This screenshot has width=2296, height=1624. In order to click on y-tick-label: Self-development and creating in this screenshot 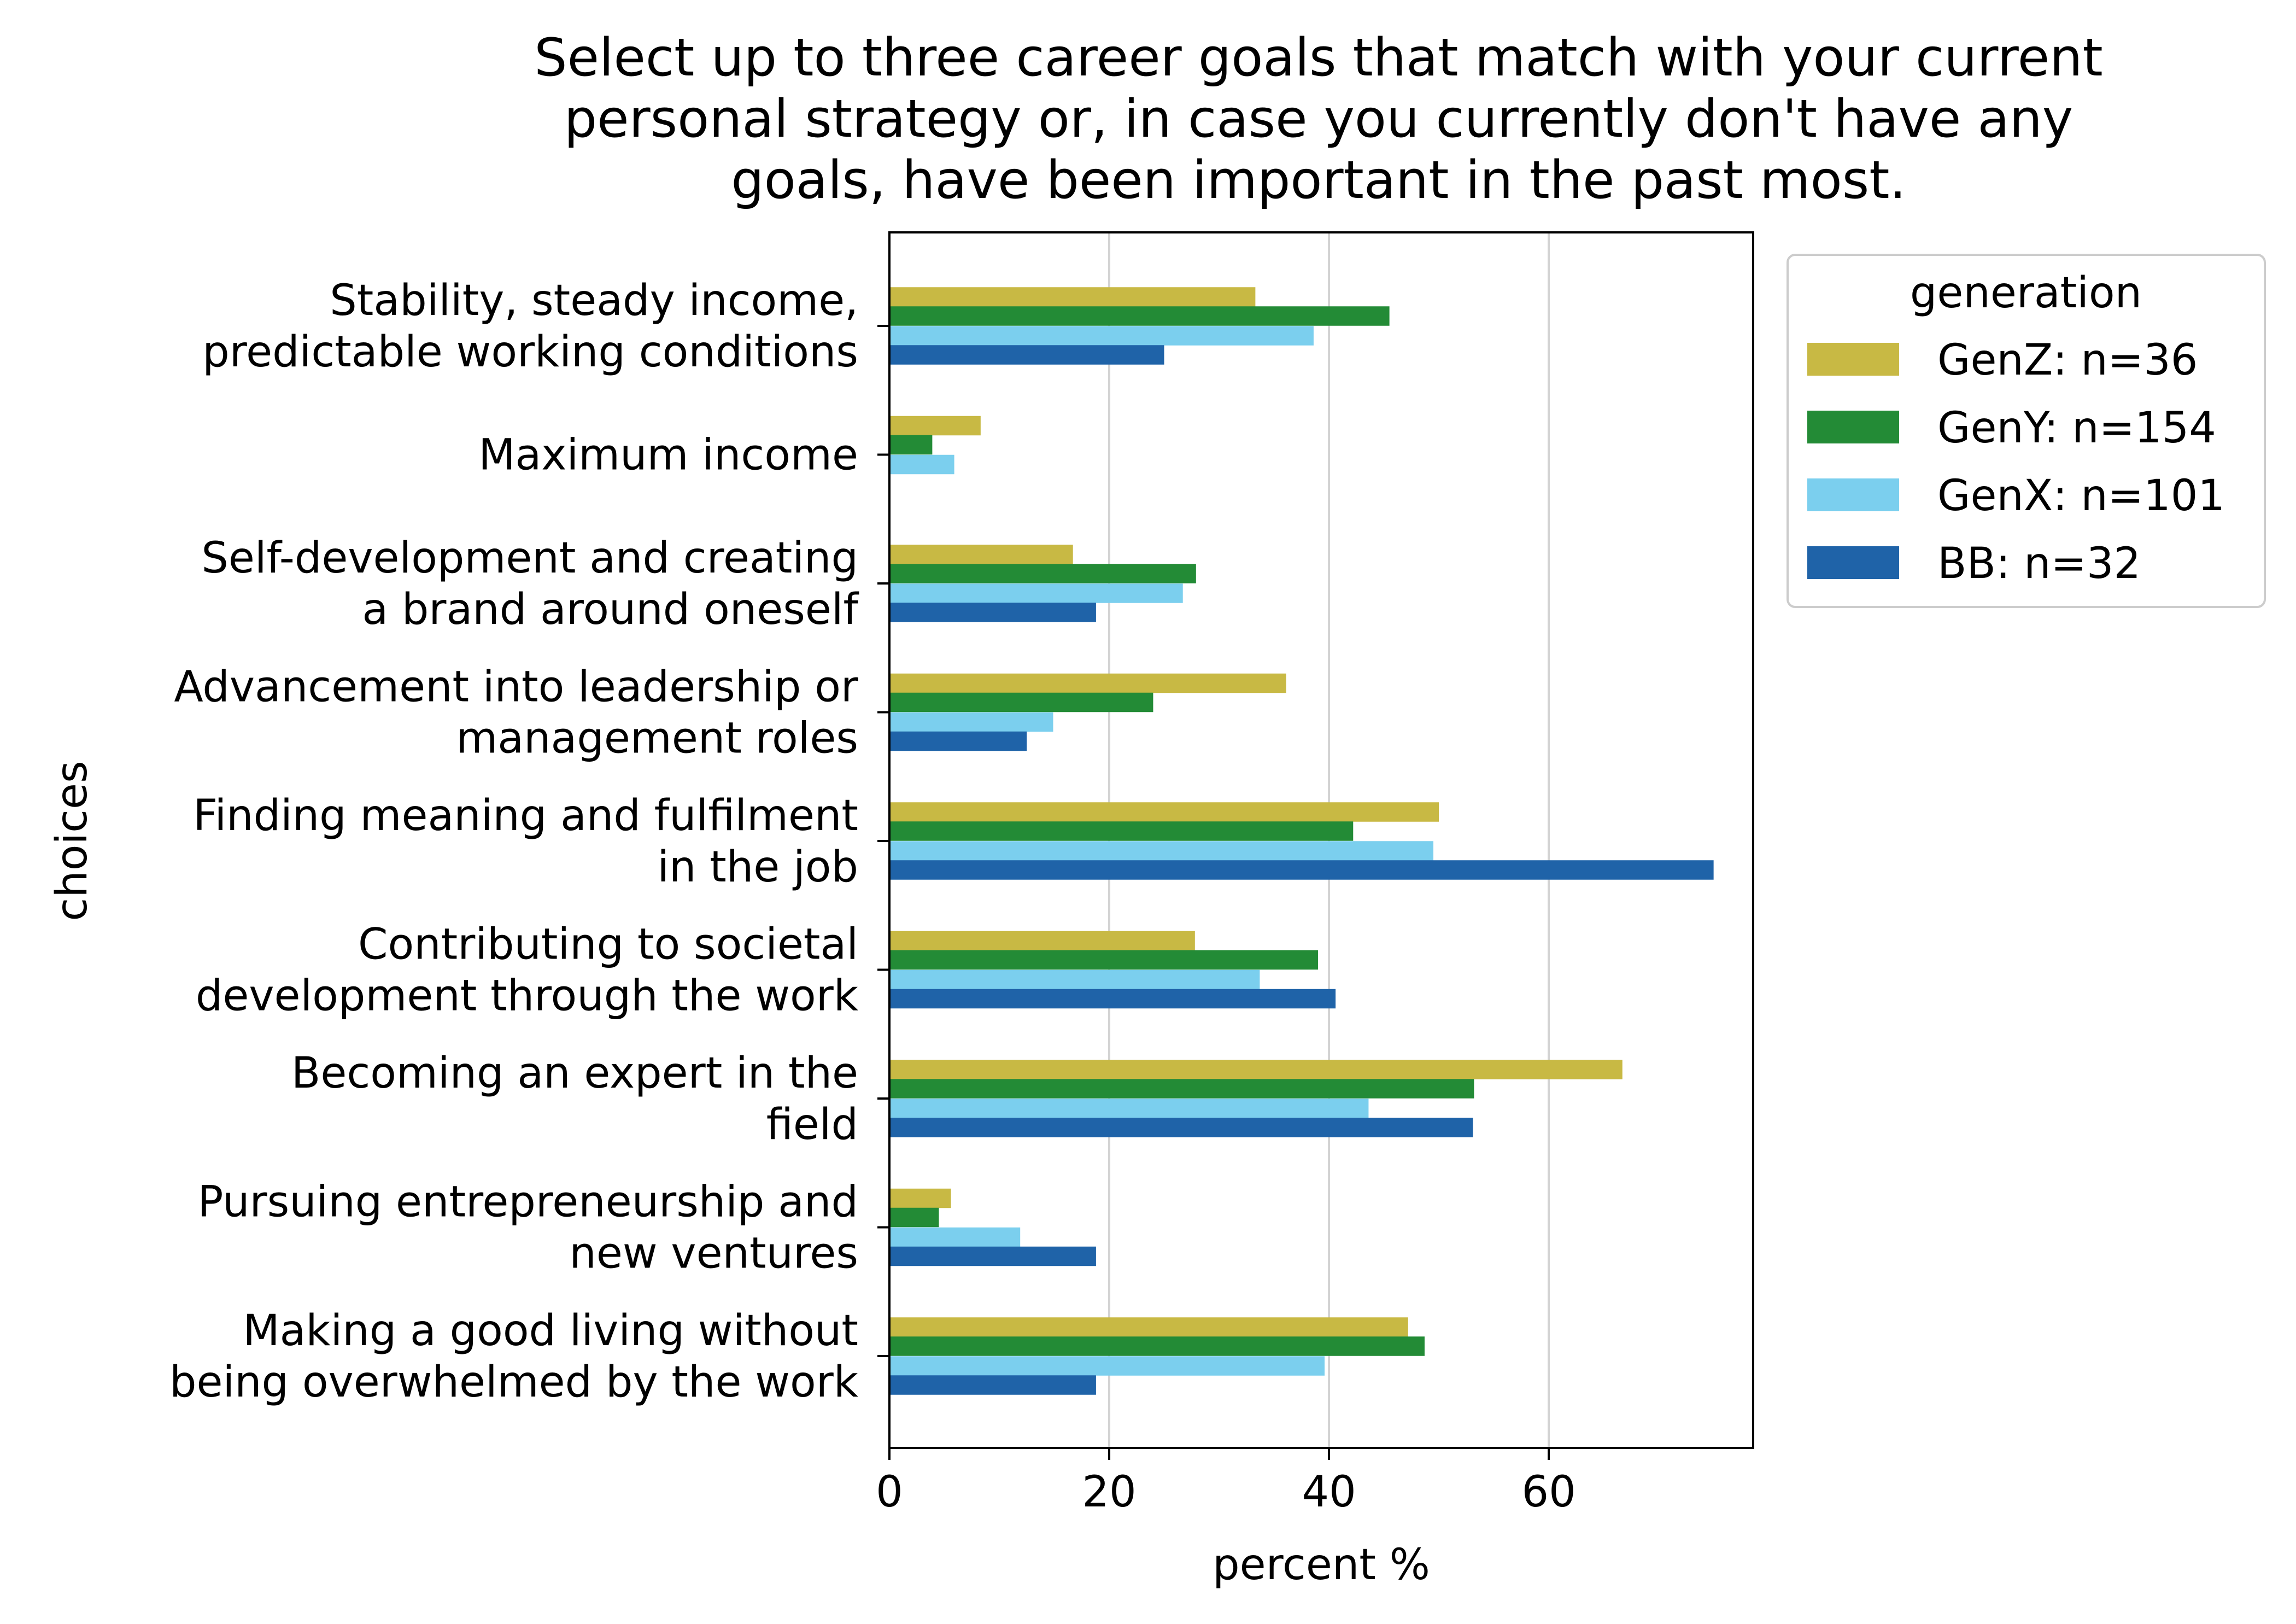, I will do `click(529, 558)`.